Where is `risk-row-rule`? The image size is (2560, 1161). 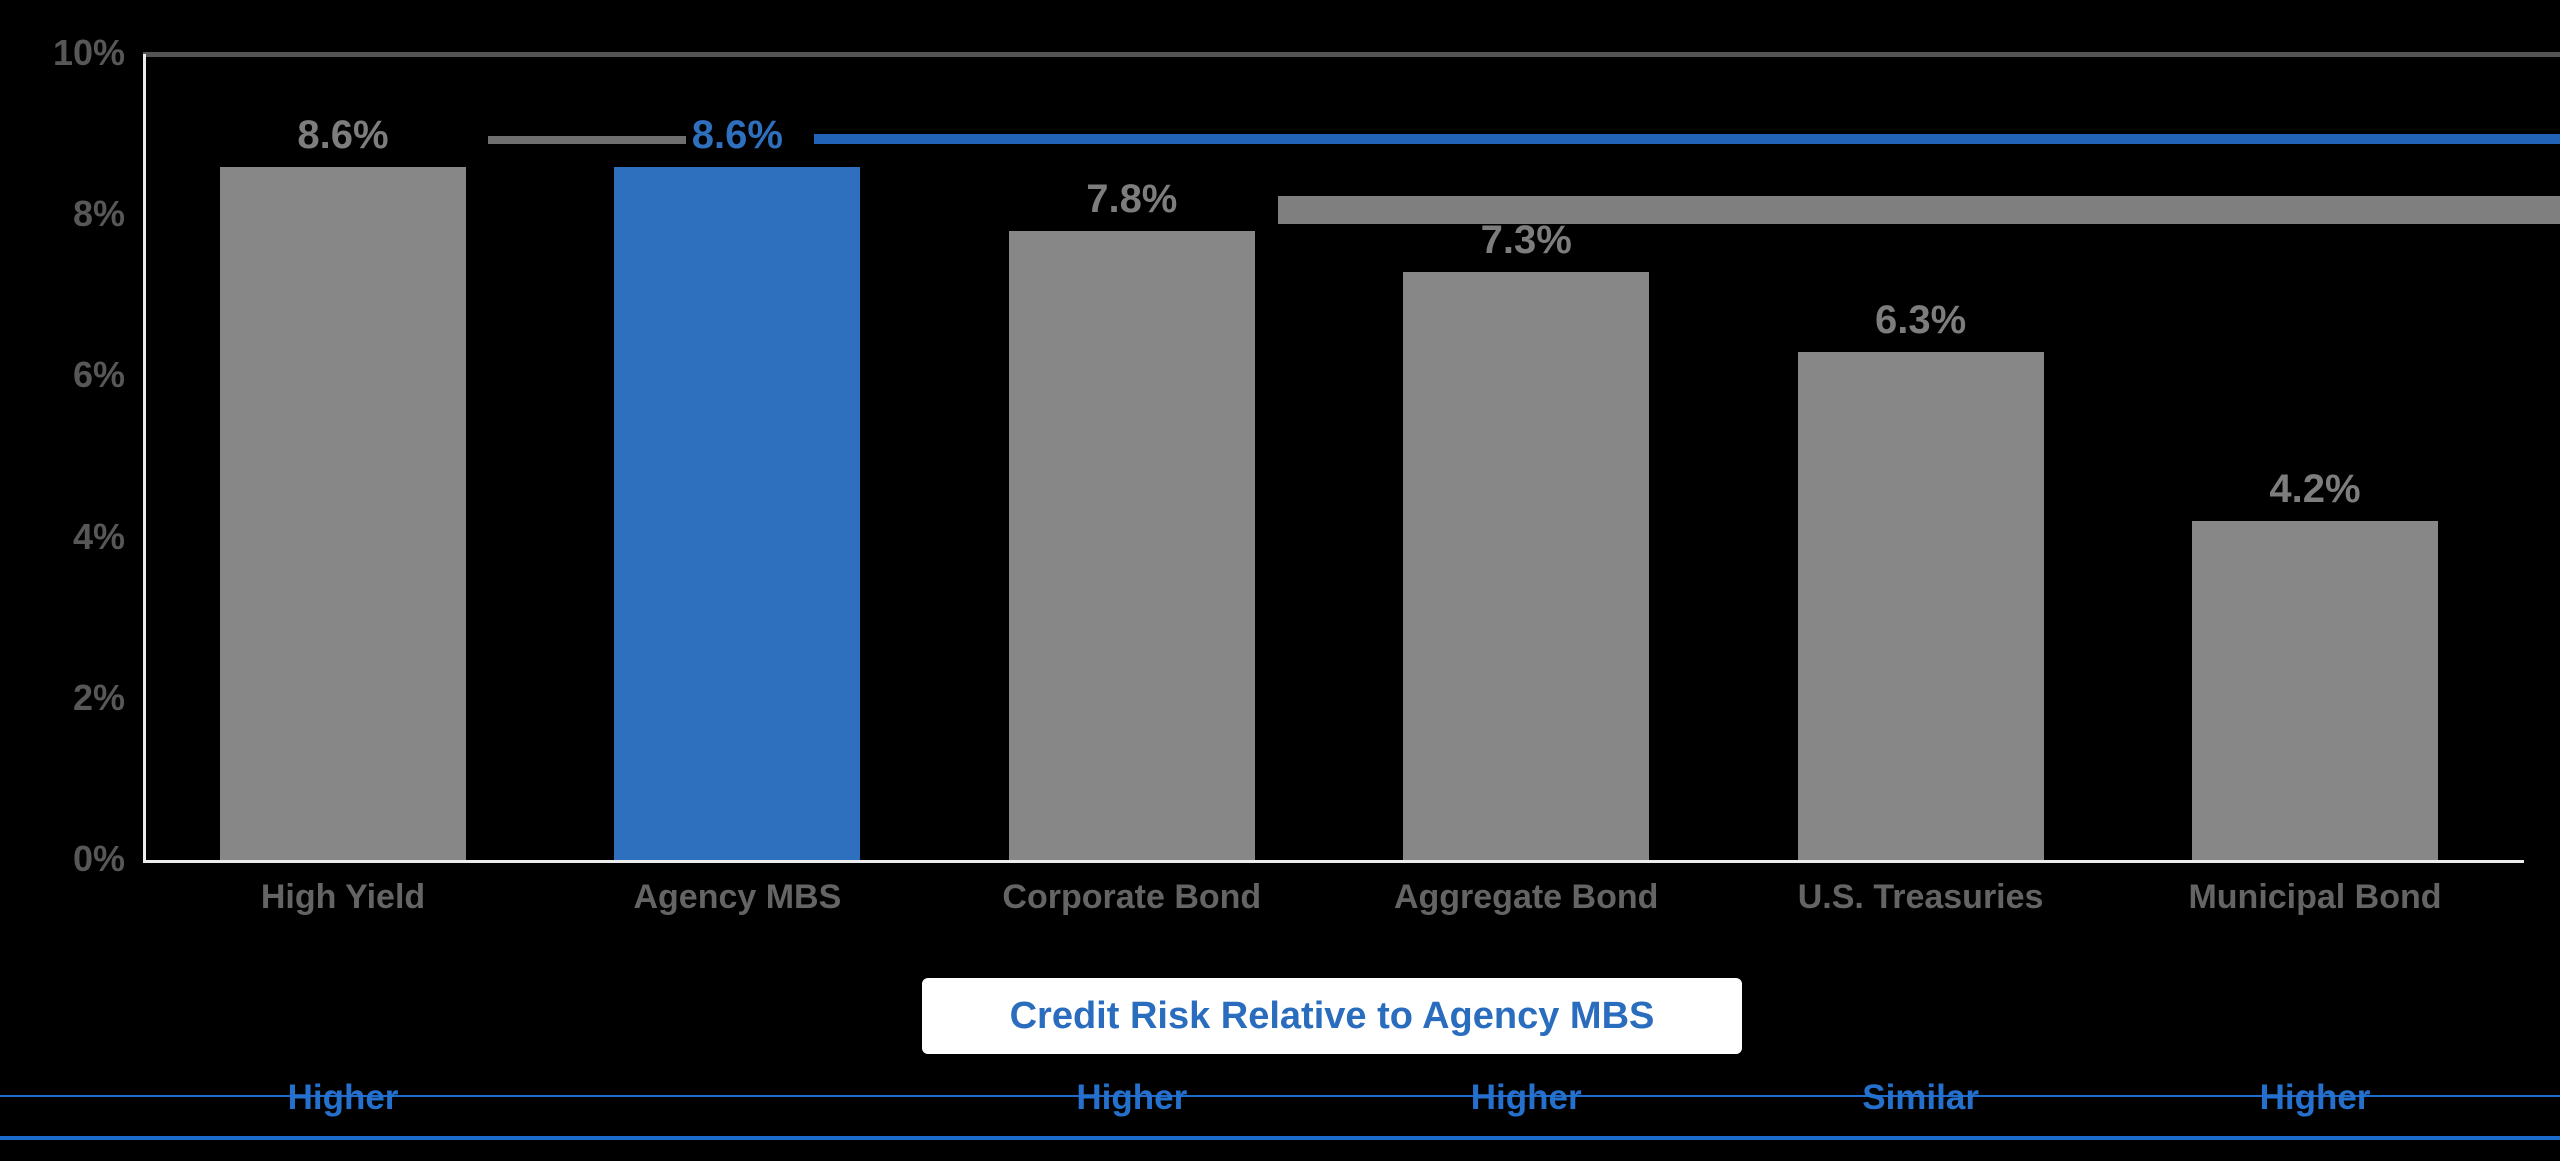 risk-row-rule is located at coordinates (1280, 1096).